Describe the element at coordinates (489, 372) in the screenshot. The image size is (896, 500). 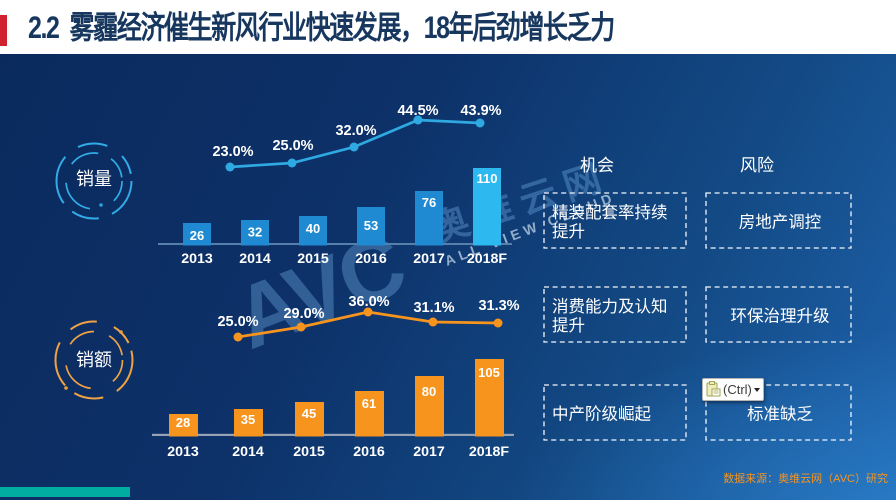
I see `svg-text: 105` at that location.